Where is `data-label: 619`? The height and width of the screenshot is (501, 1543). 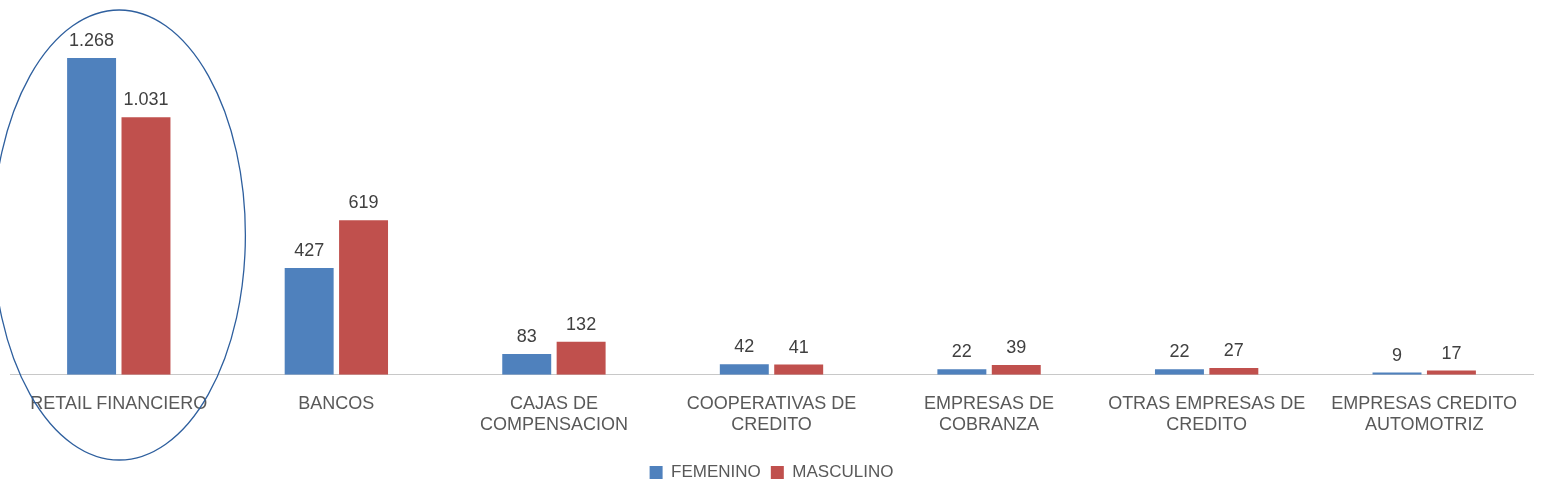
data-label: 619 is located at coordinates (363, 202).